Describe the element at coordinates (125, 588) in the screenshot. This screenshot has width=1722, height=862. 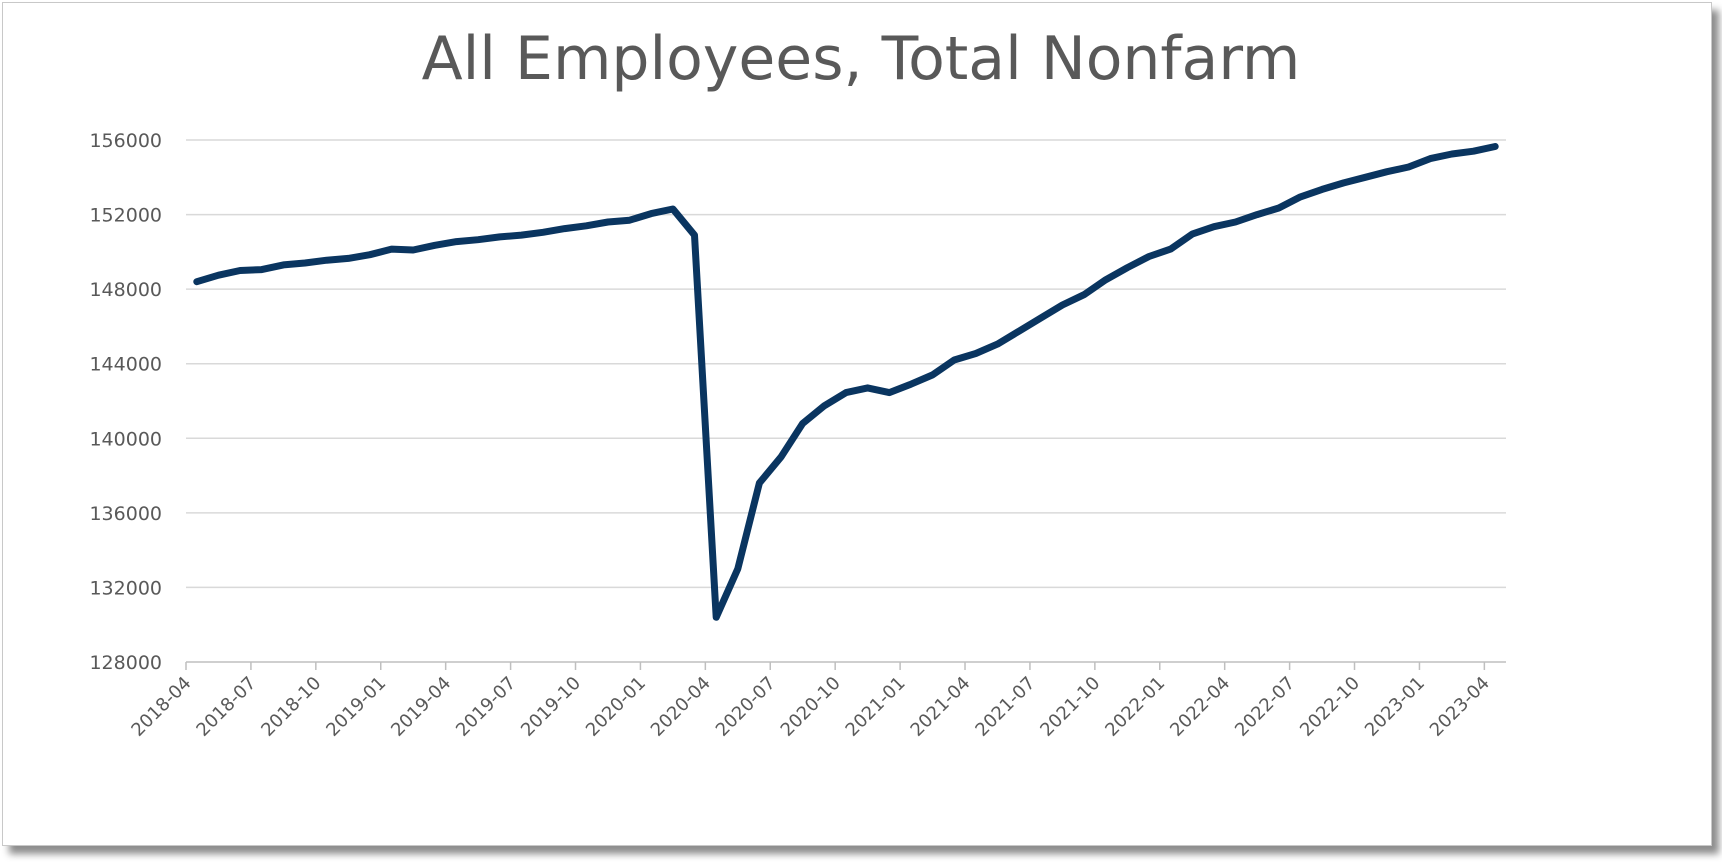
I see `y-tick-label: 132000` at that location.